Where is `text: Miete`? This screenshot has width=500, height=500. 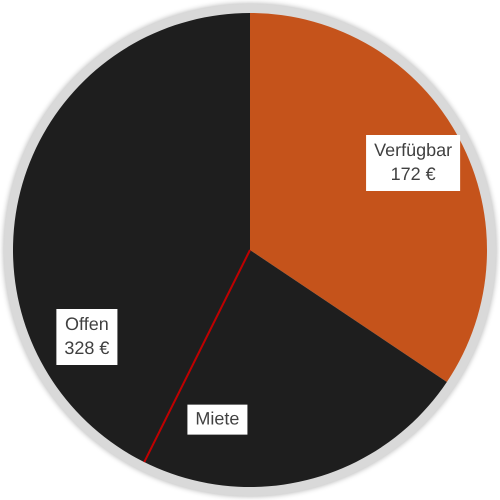
text: Miete is located at coordinates (217, 418).